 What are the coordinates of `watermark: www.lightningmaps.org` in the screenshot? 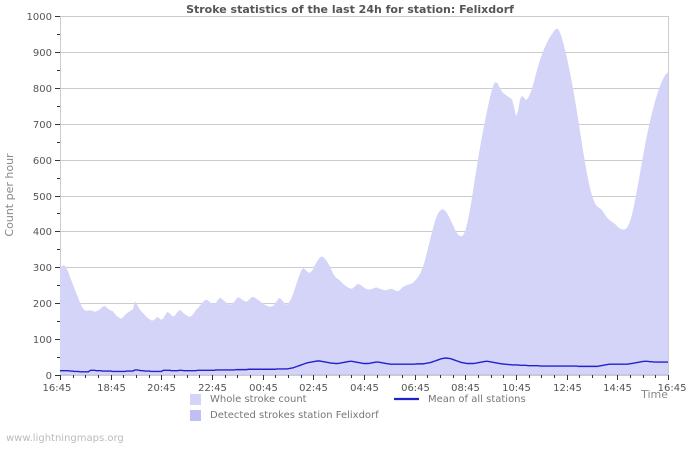 It's located at (65, 438).